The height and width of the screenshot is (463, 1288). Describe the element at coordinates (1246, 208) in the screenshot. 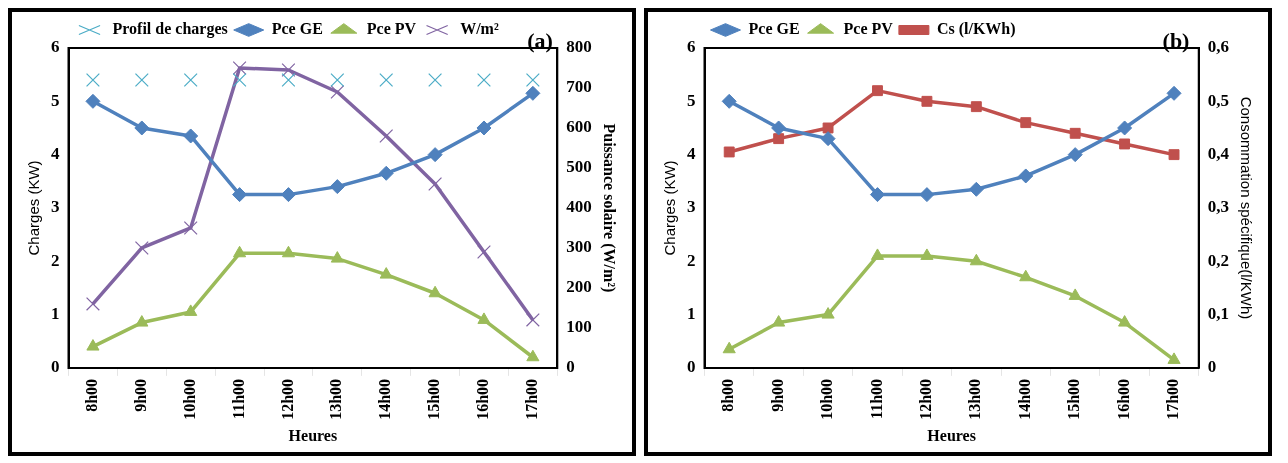

I see `y2-axis-title: Consommation spécifique(l/KWh)` at that location.